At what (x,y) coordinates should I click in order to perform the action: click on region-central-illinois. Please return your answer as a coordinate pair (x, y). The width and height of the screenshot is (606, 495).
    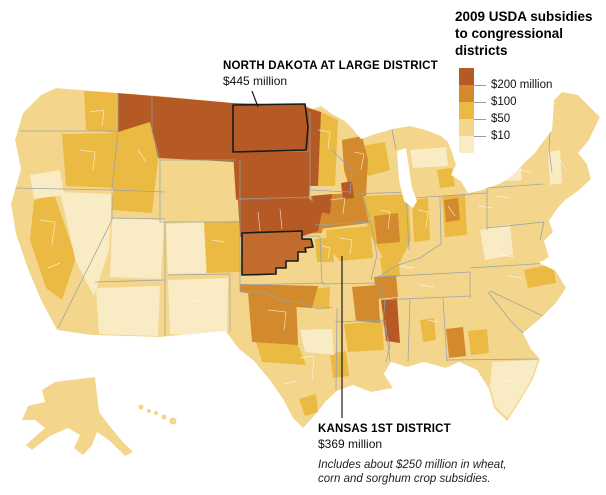
    Looking at the image, I should click on (387, 228).